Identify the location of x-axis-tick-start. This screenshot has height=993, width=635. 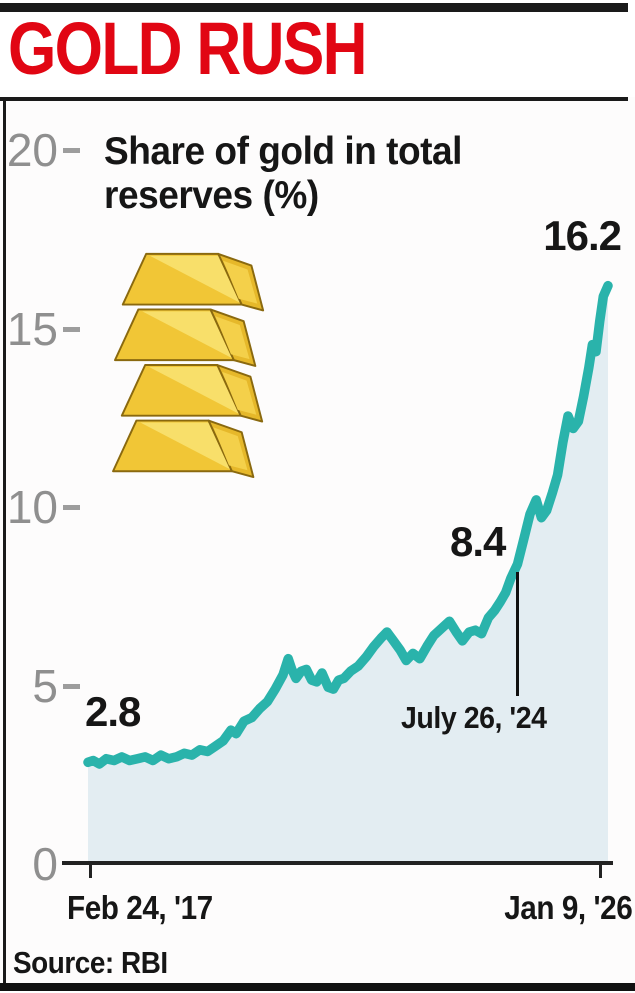
(90, 871).